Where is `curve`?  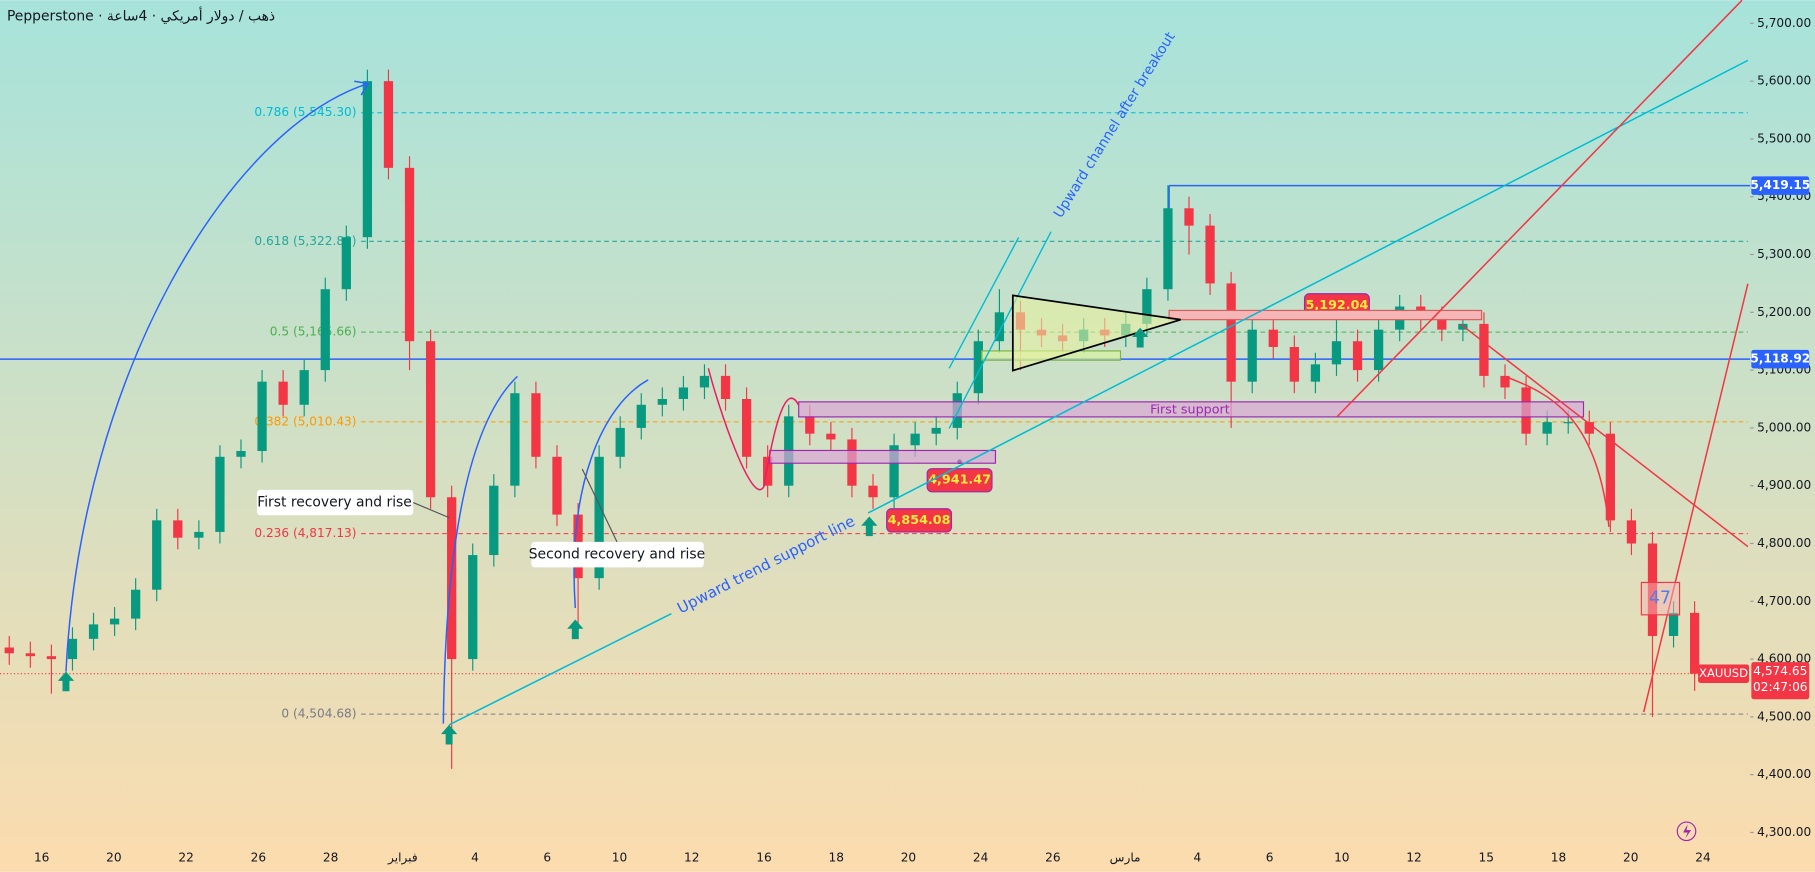
curve is located at coordinates (480, 549).